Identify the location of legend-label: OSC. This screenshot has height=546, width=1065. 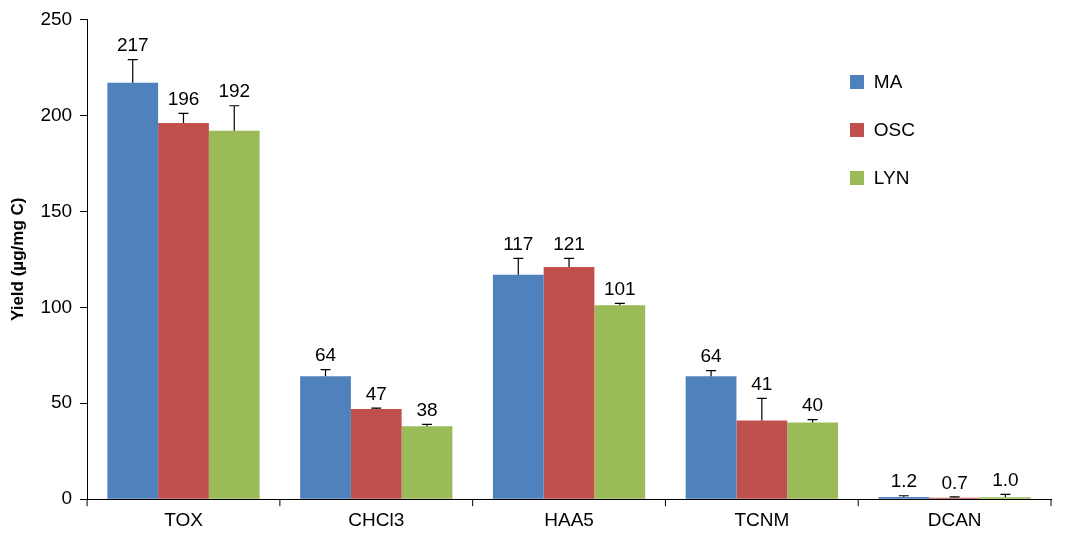
(894, 130).